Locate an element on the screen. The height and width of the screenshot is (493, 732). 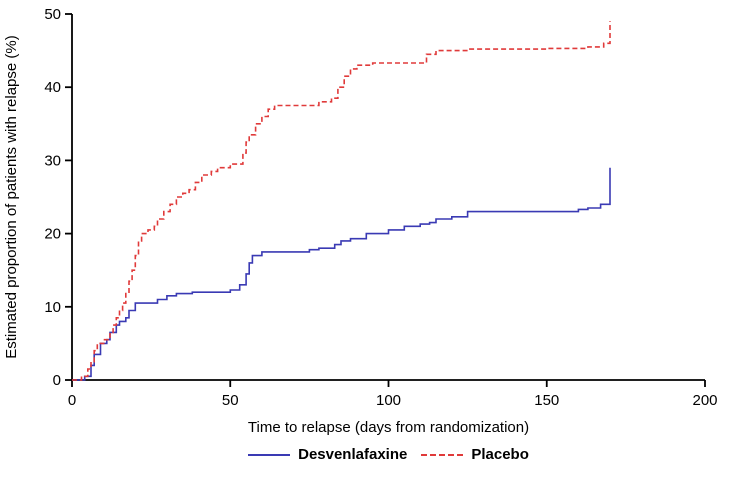
legend-label-placebo: Placebo is located at coordinates (500, 454).